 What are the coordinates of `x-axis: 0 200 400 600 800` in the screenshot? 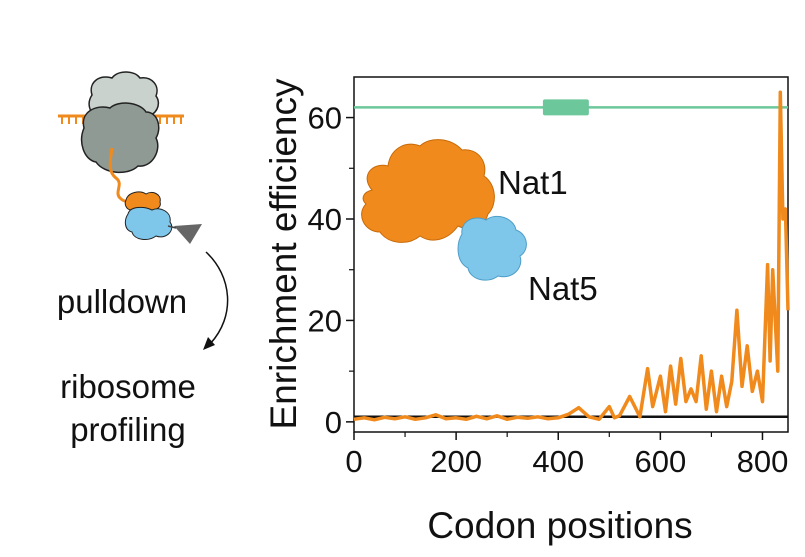 It's located at (566, 455).